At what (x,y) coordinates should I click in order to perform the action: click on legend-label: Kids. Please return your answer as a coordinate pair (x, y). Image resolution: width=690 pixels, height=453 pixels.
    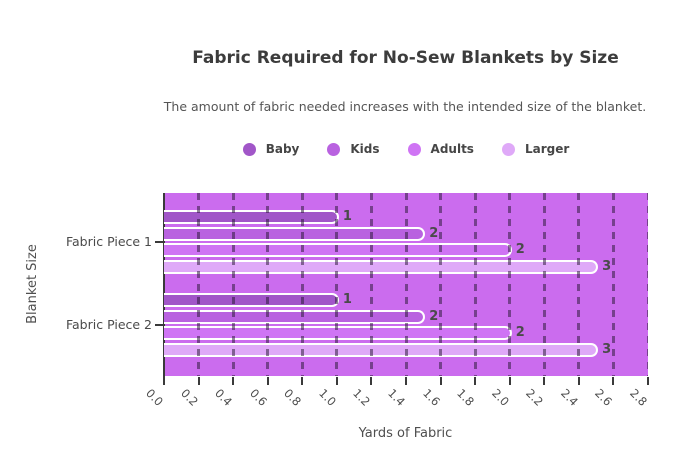
    Looking at the image, I should click on (365, 149).